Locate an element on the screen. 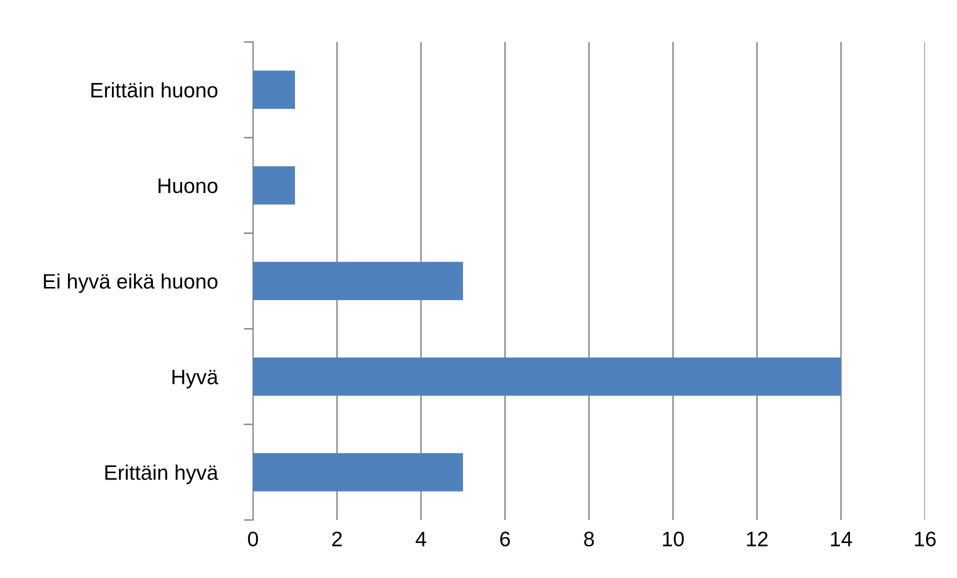 The image size is (957, 578). x-tick-label: 0 is located at coordinates (253, 539).